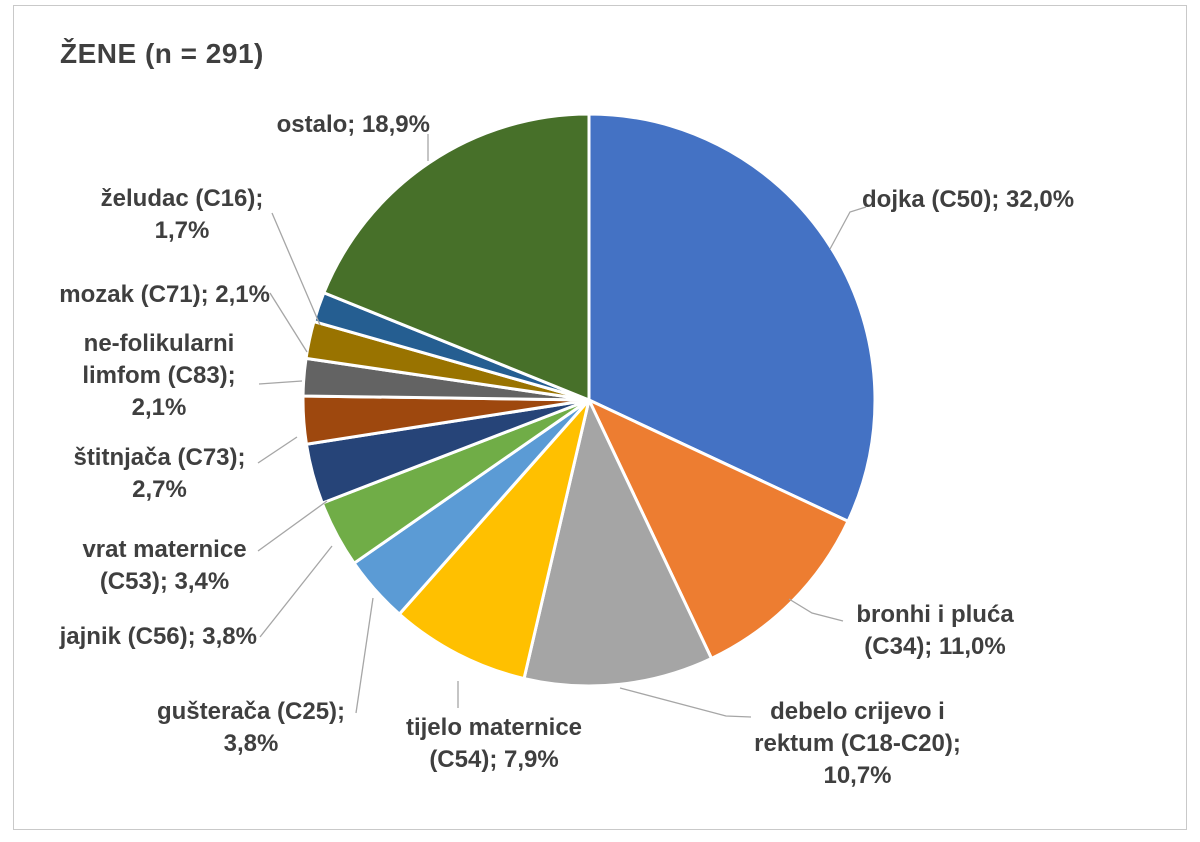 This screenshot has width=1200, height=842. Describe the element at coordinates (848, 228) in the screenshot. I see `leader-dojka` at that location.